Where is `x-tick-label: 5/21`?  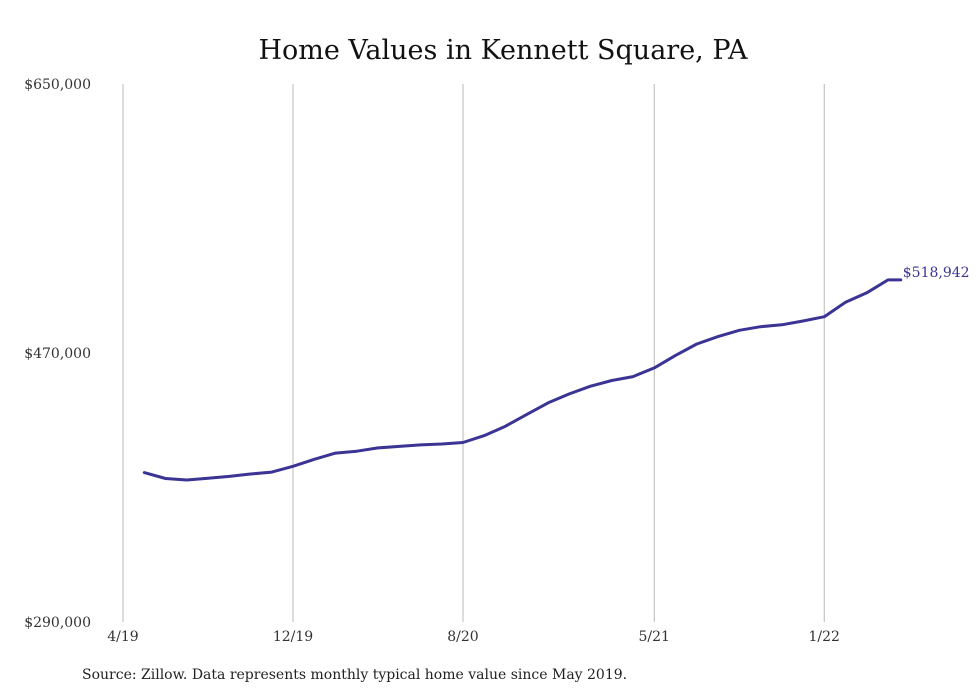
x-tick-label: 5/21 is located at coordinates (654, 637).